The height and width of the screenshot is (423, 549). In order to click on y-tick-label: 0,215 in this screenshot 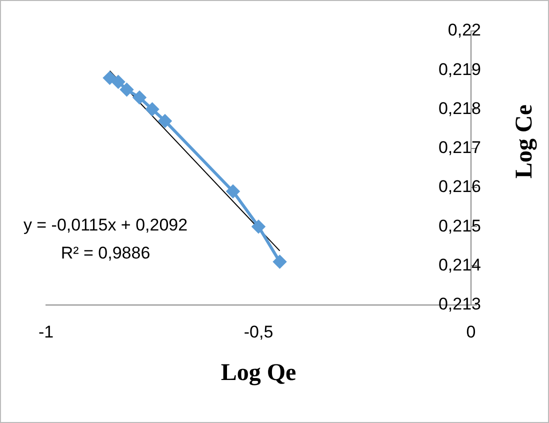, I will do `click(459, 226)`.